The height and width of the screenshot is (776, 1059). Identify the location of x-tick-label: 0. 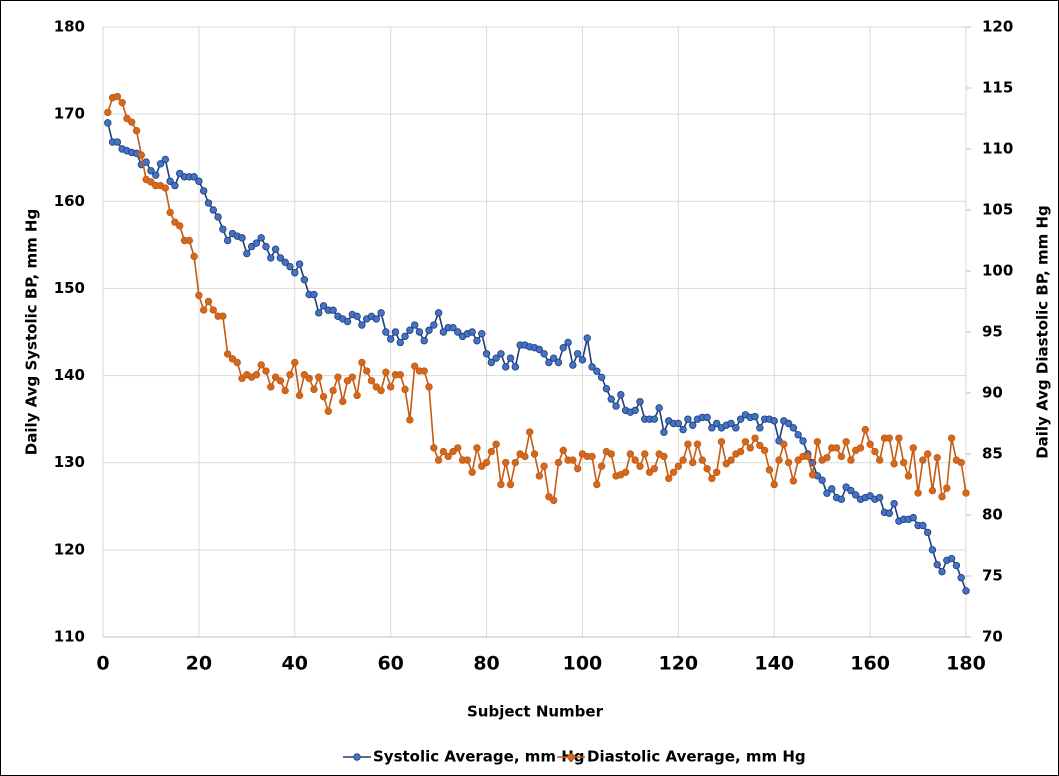
(102, 664).